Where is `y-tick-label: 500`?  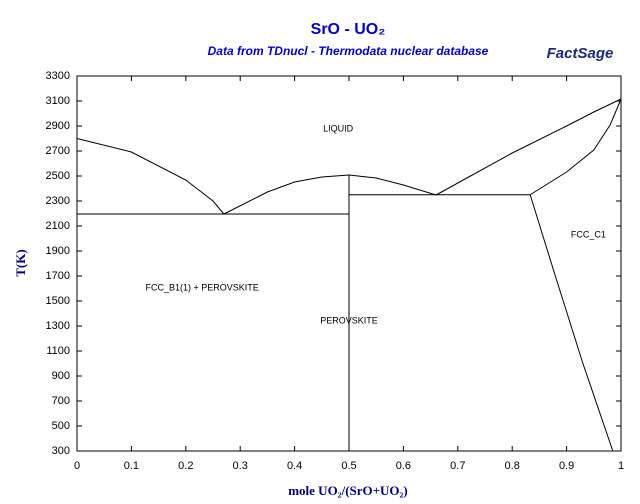
y-tick-label: 500 is located at coordinates (61, 426).